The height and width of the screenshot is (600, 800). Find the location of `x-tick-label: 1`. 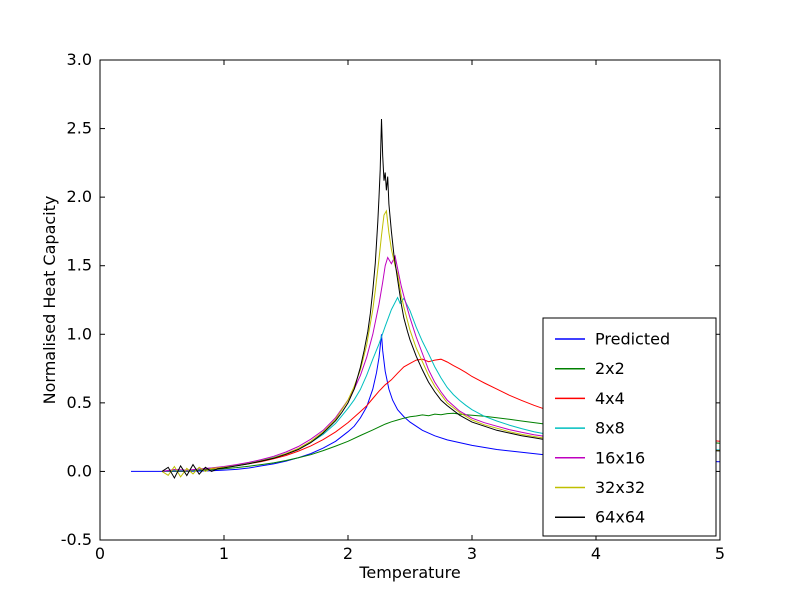

x-tick-label: 1 is located at coordinates (224, 553).